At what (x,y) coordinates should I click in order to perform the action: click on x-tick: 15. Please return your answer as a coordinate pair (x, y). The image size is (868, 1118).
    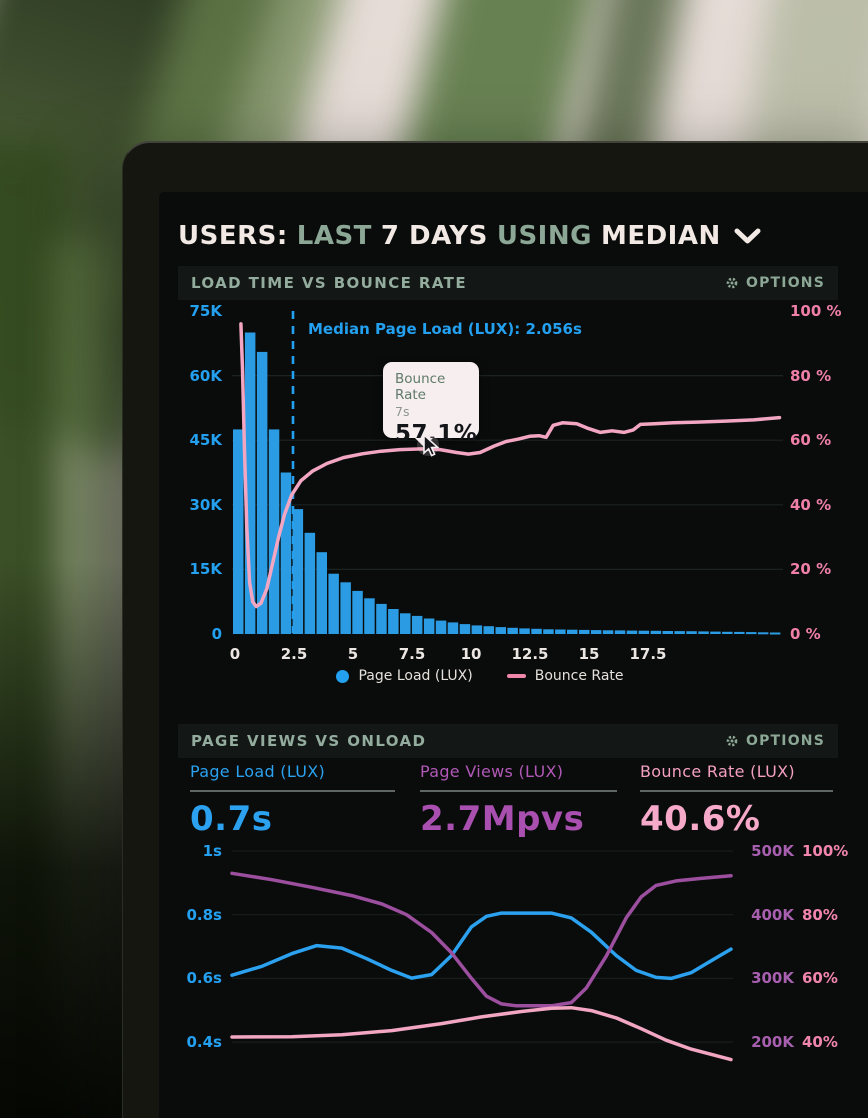
    Looking at the image, I should click on (589, 654).